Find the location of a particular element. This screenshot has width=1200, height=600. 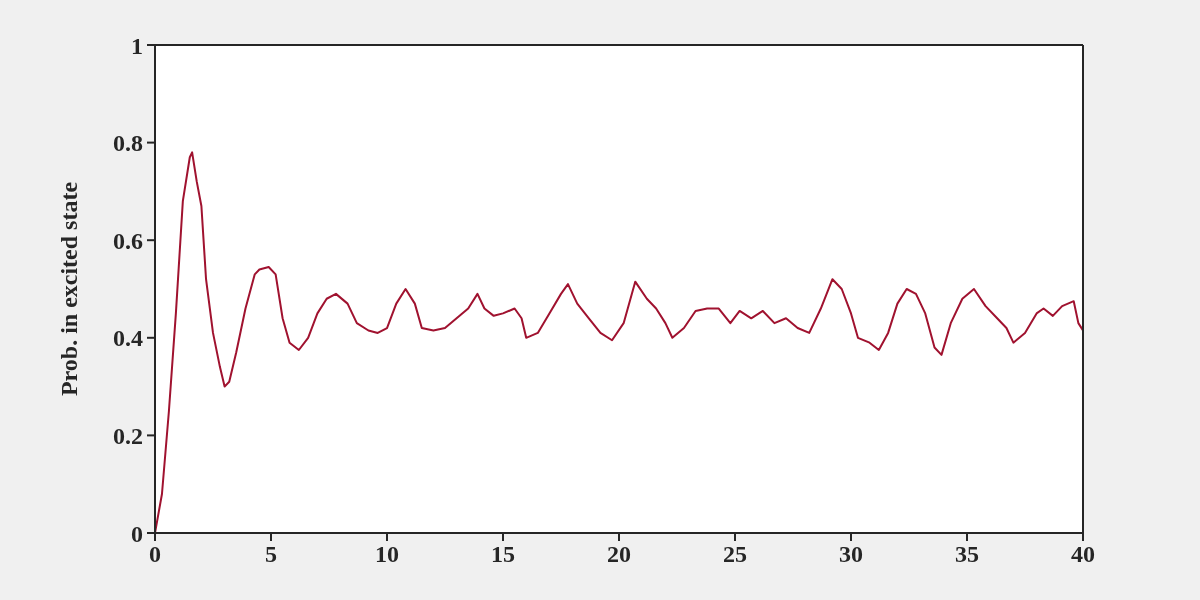

x-tick-label: 5 is located at coordinates (271, 554).